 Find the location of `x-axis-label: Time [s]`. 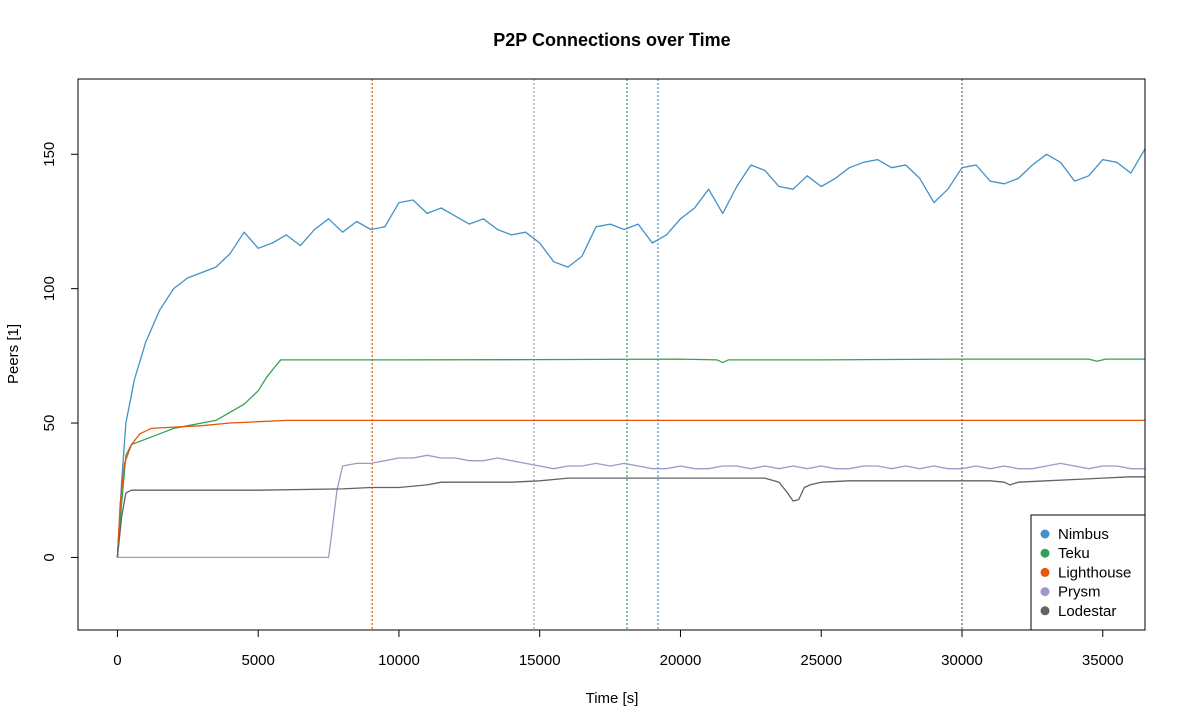

x-axis-label: Time [s] is located at coordinates (612, 698).